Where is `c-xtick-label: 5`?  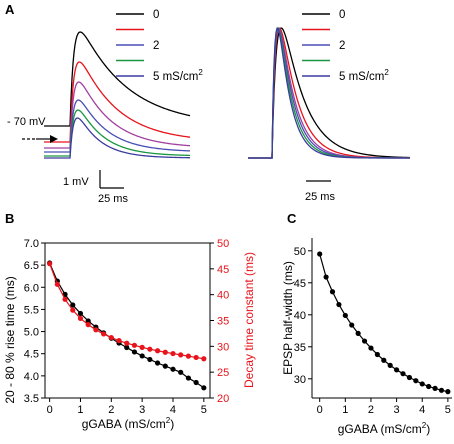
c-xtick-label: 5 is located at coordinates (448, 410).